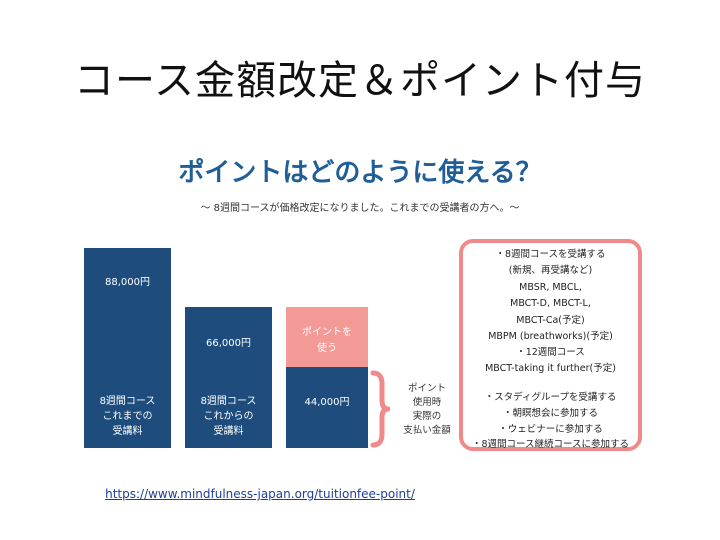 The height and width of the screenshot is (540, 720). I want to click on list-item: MBSR, MBCL,, so click(550, 287).